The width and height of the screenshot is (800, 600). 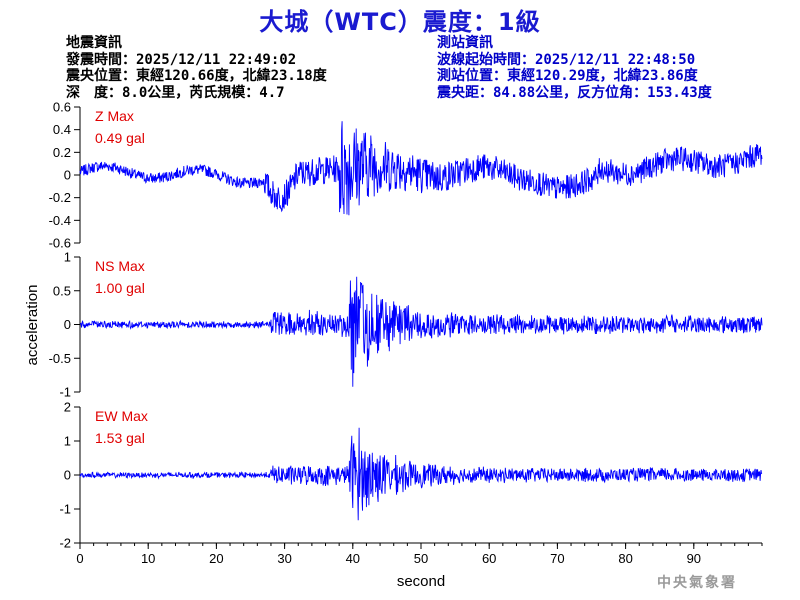 I want to click on y-tick-label: -0.5, so click(x=60, y=358).